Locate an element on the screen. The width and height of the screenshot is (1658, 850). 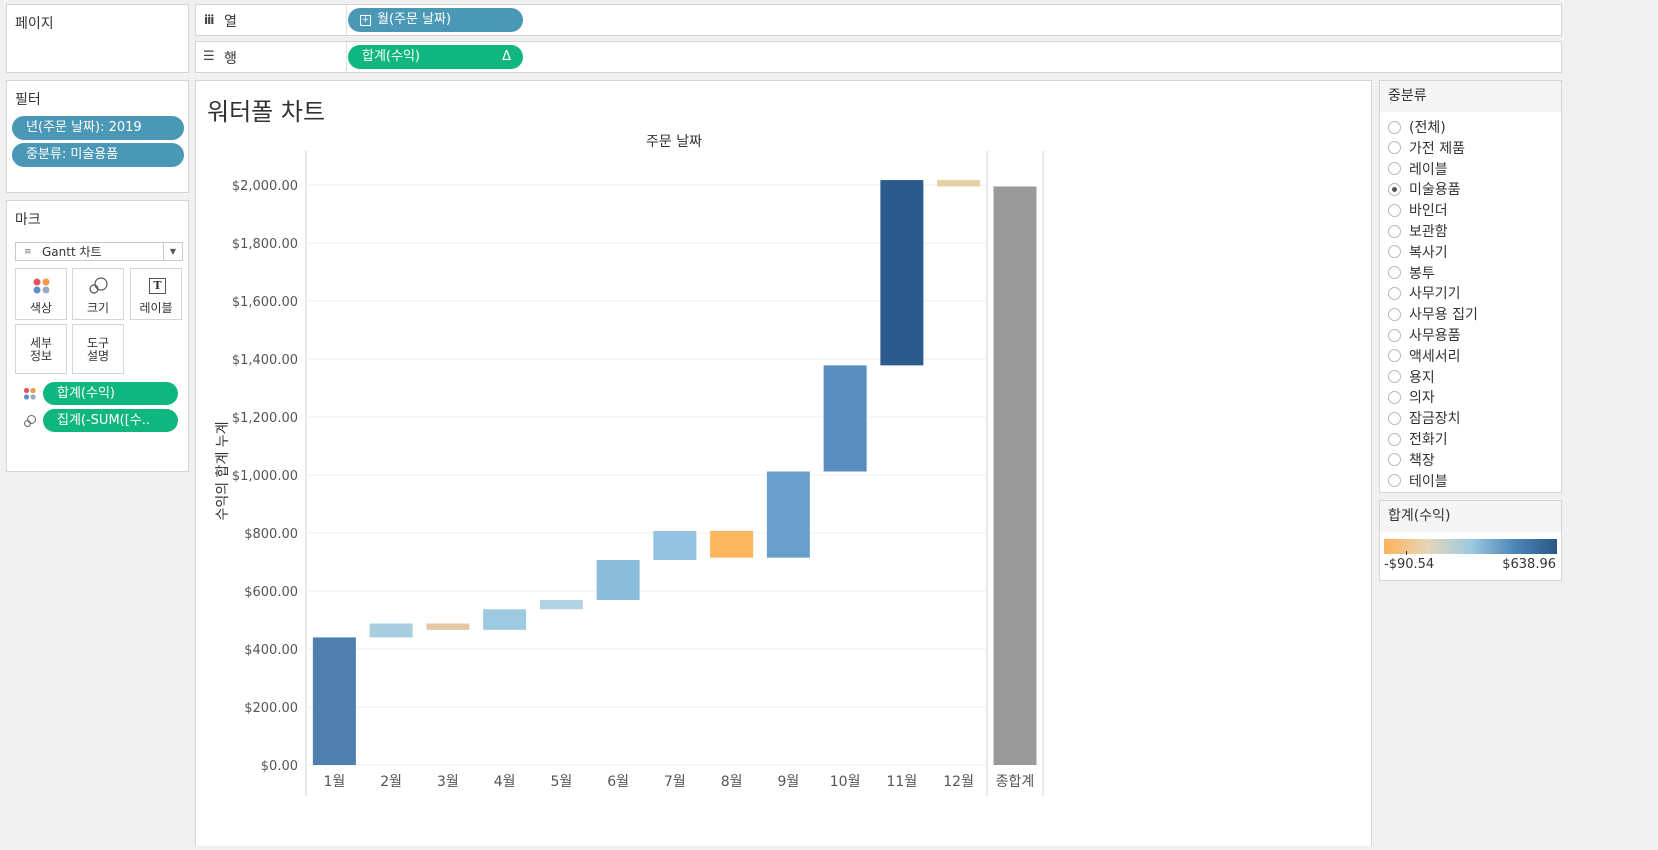
columns-shelf: iii 열 + 월(주문 날짜) is located at coordinates (878, 20).